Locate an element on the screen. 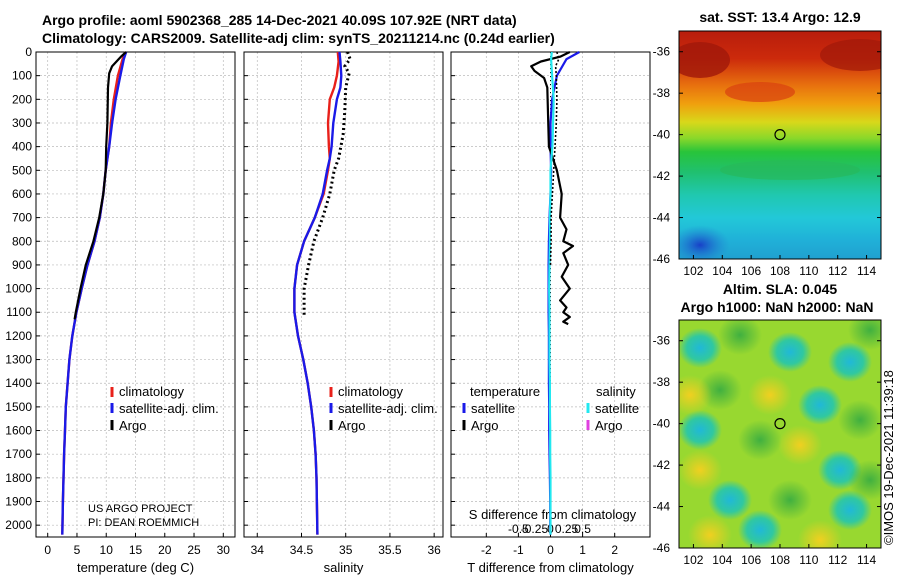 The width and height of the screenshot is (900, 580). series-s-satellite is located at coordinates (551, 293).